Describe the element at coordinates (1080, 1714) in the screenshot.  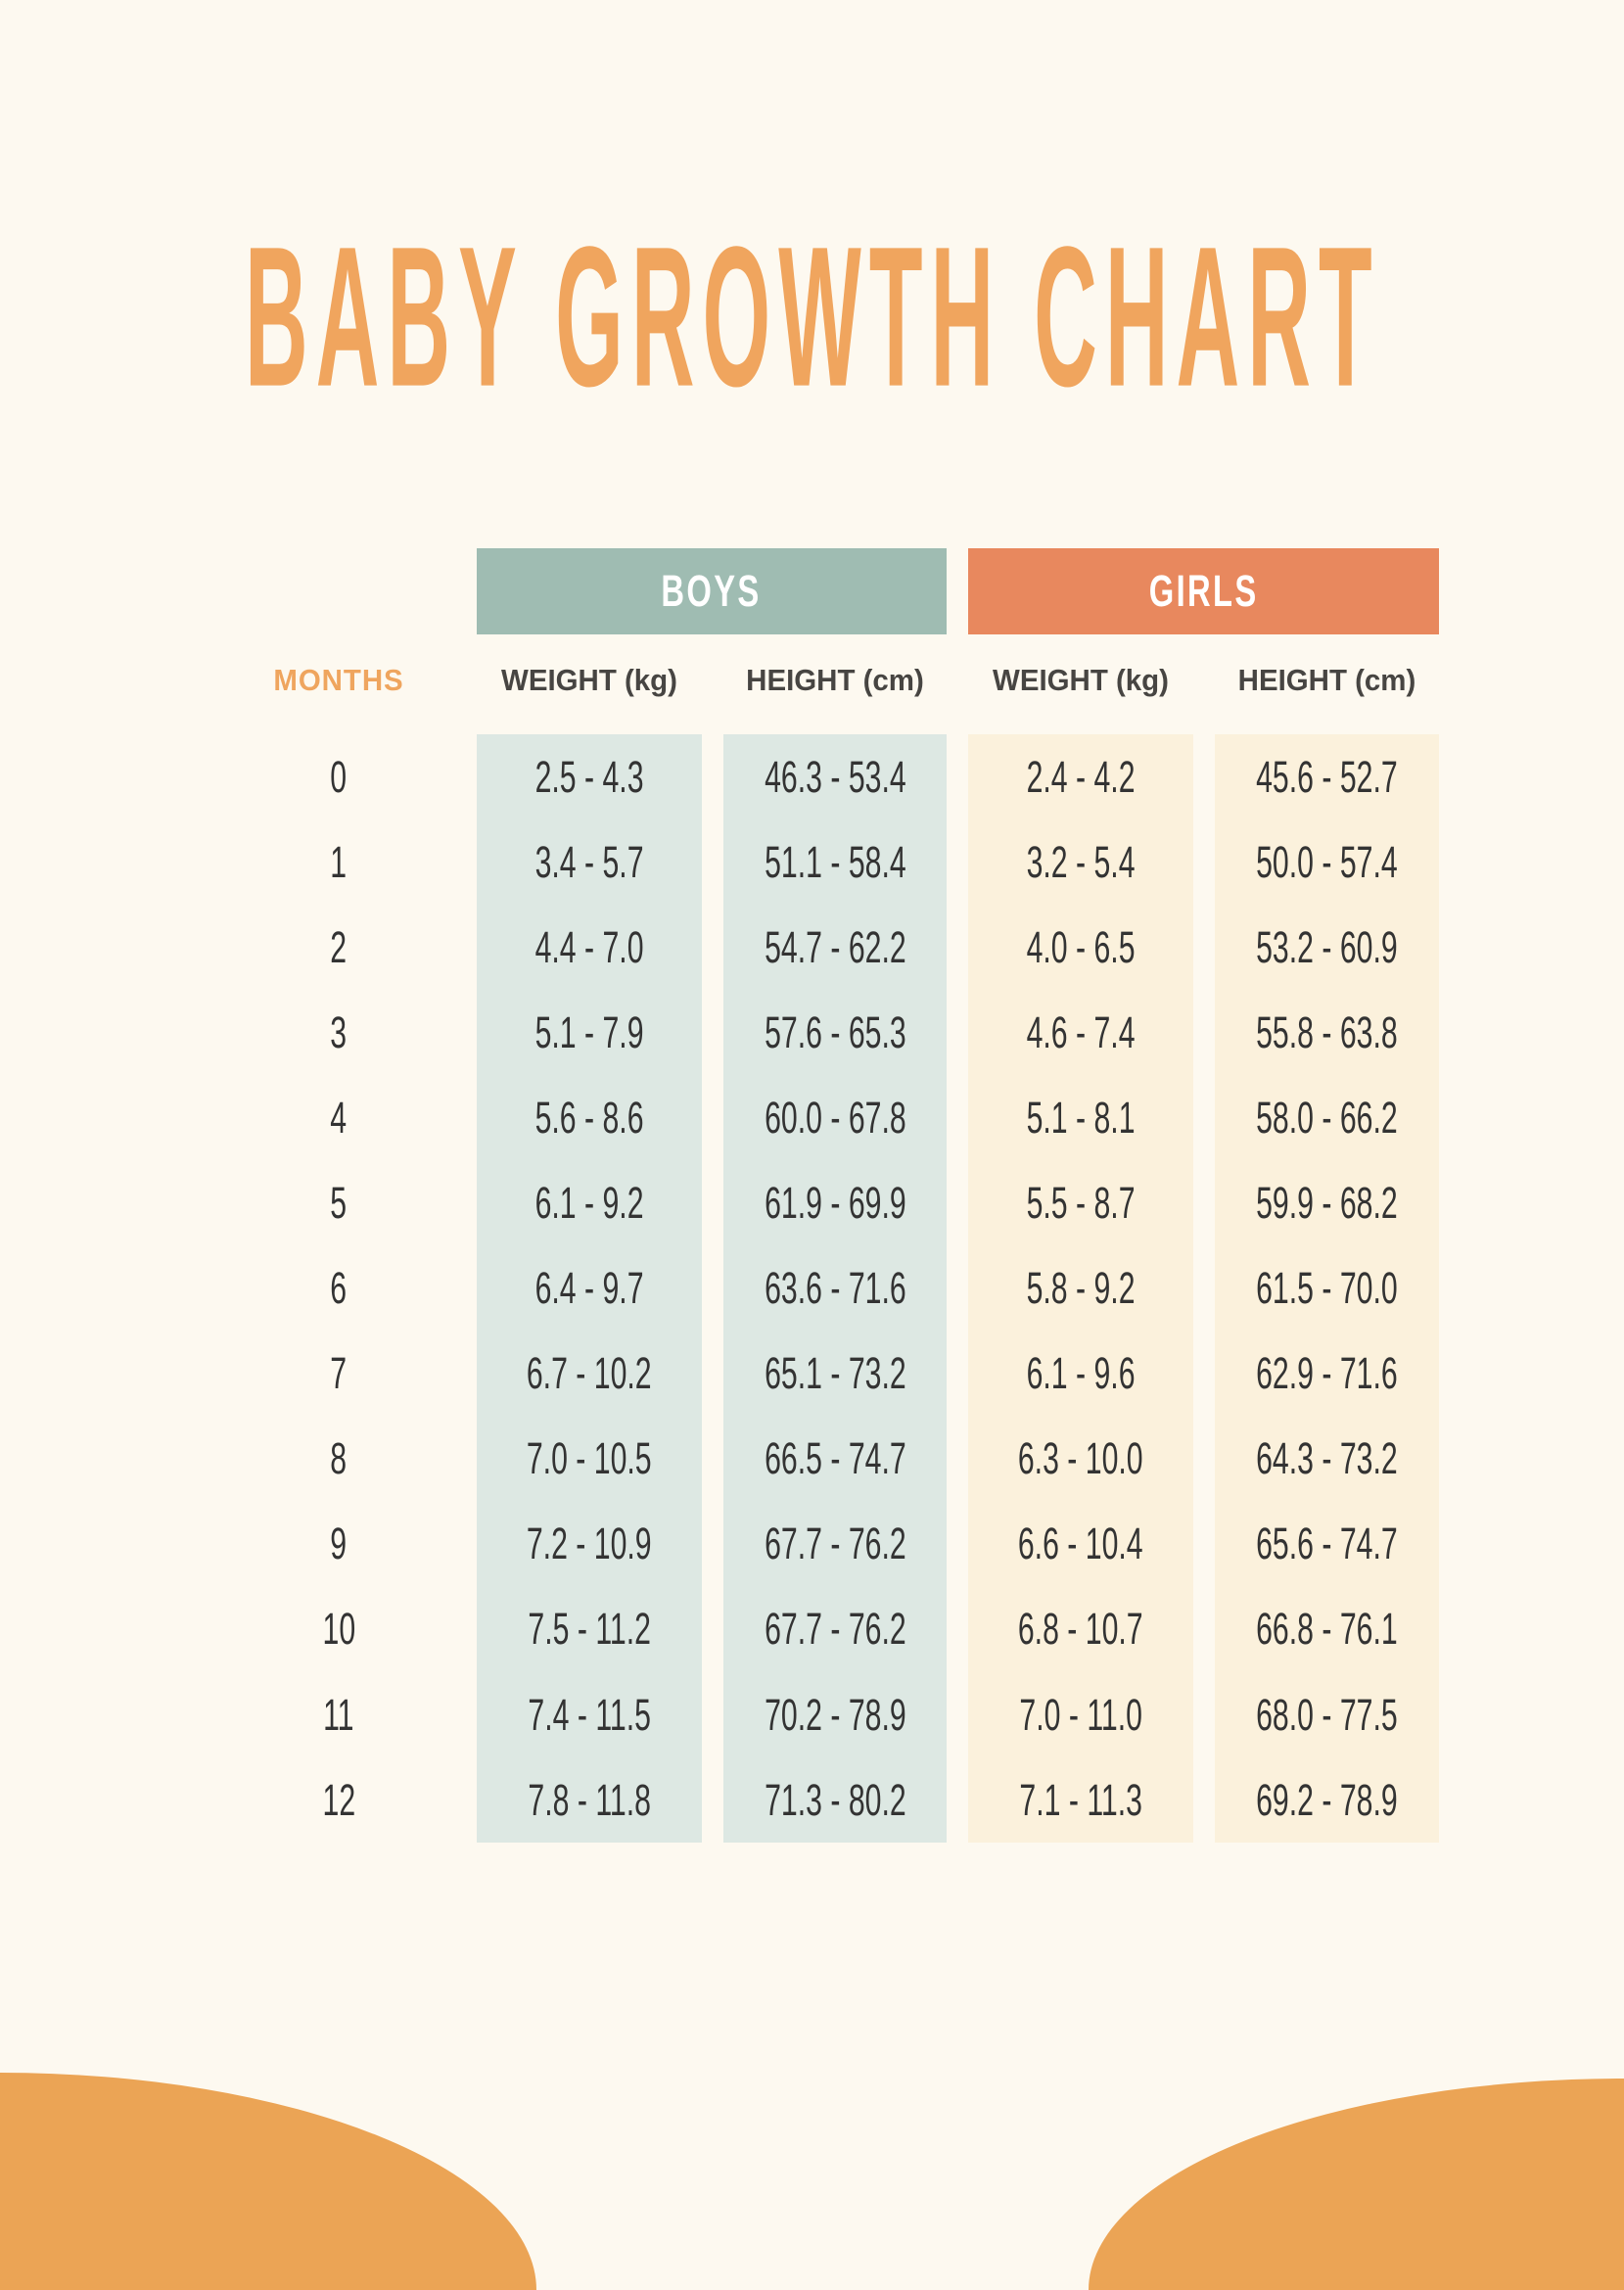
I see `girls-weight-cell: 7.0 - 11.0` at that location.